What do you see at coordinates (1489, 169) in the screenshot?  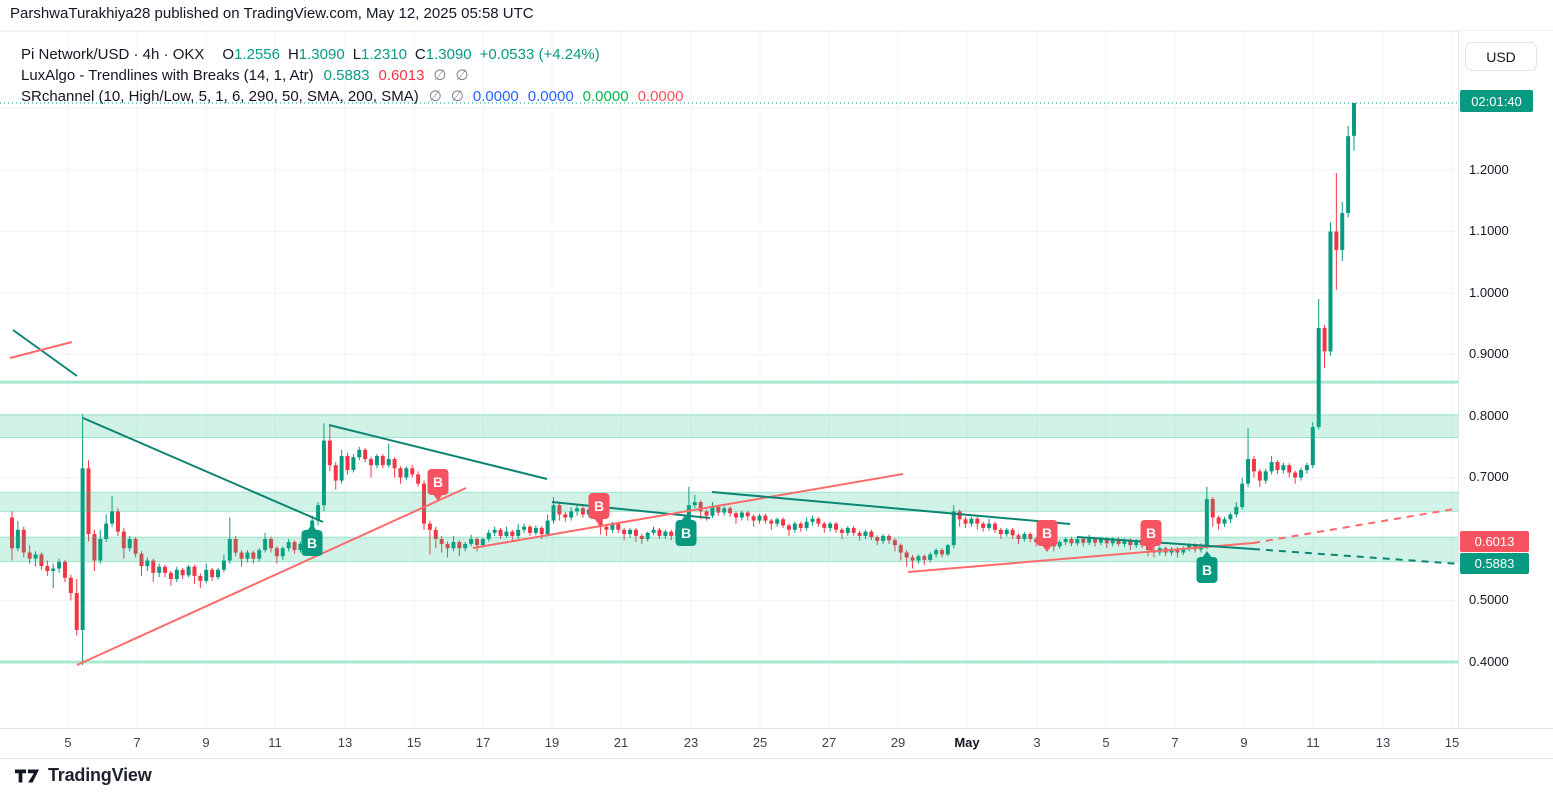 I see `y-axis-label: 1.2000` at bounding box center [1489, 169].